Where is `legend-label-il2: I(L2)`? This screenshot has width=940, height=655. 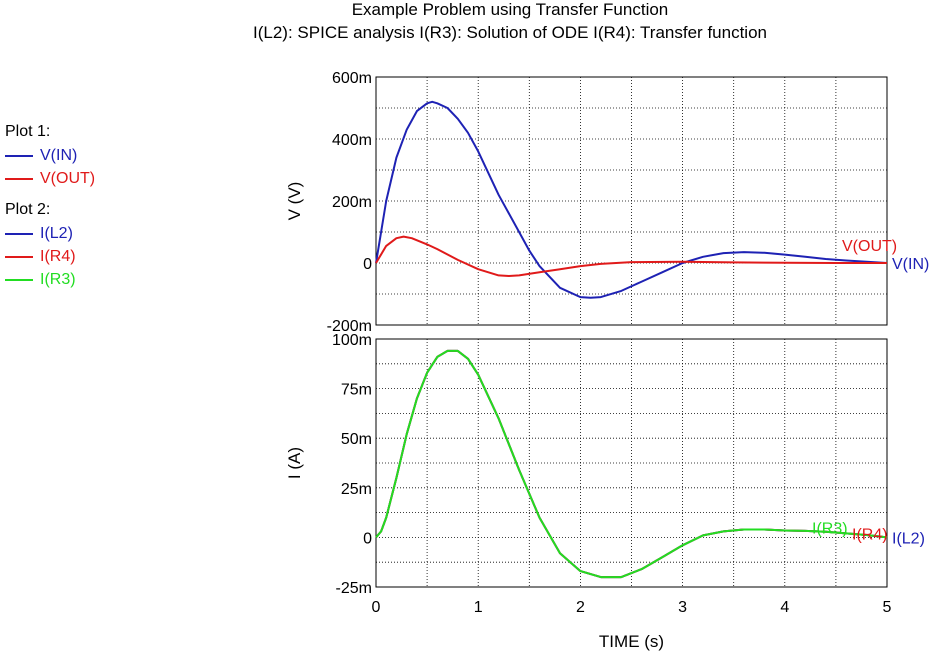
legend-label-il2: I(L2) is located at coordinates (56, 233).